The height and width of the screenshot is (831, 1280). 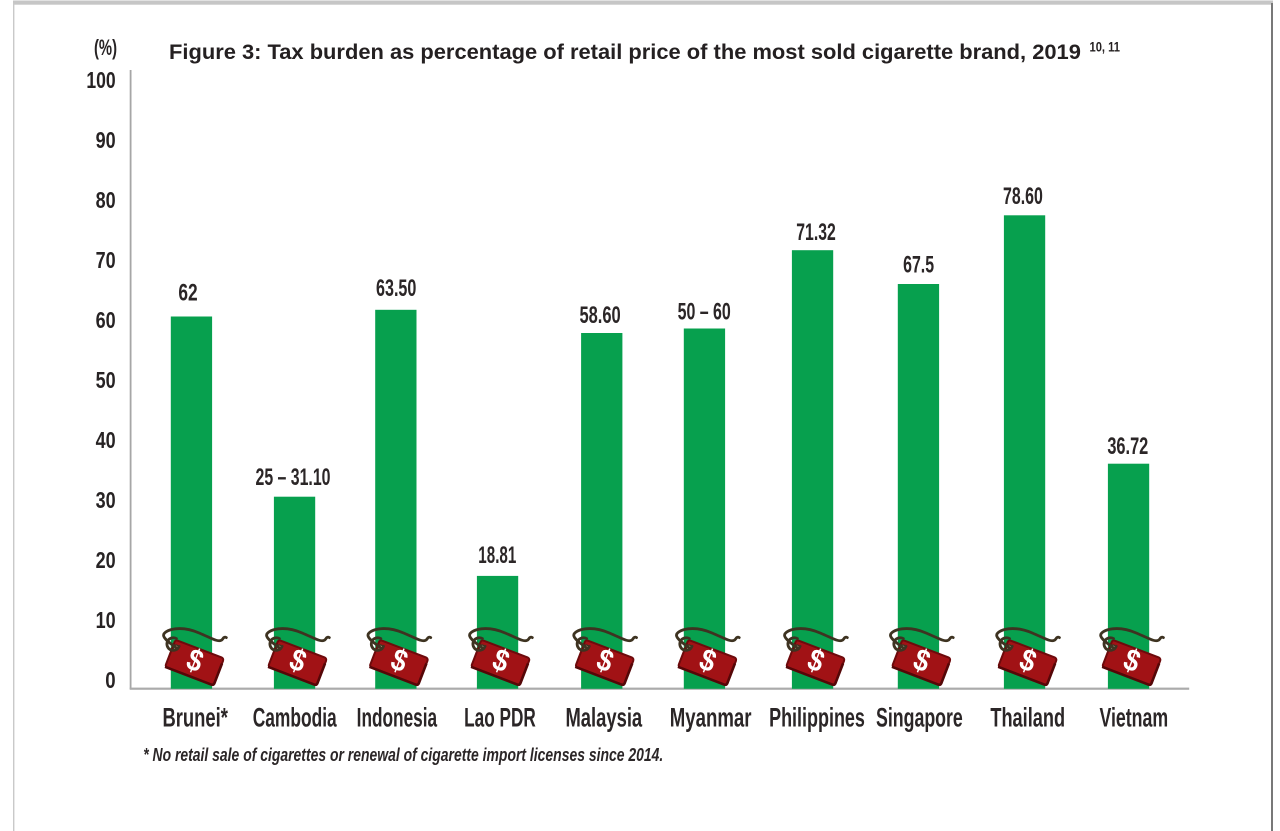 What do you see at coordinates (106, 261) in the screenshot?
I see `svg-text: 70` at bounding box center [106, 261].